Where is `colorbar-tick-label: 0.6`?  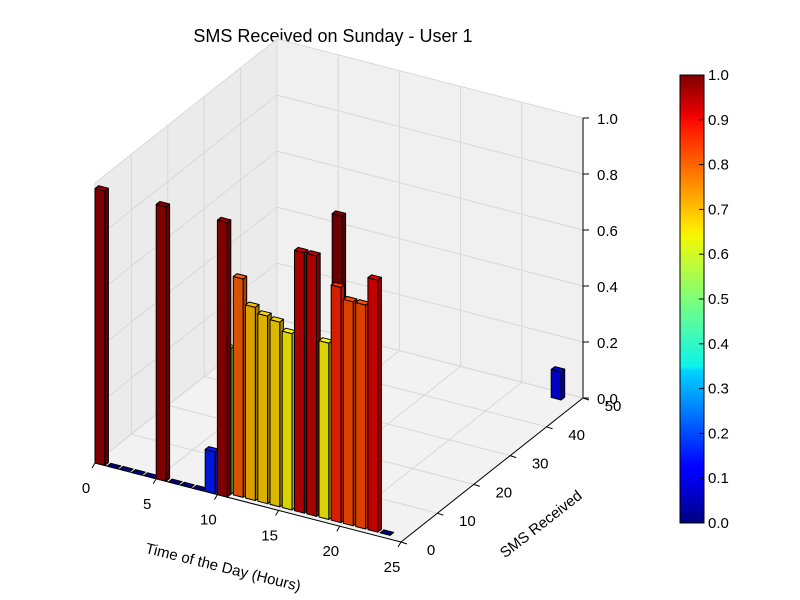
colorbar-tick-label: 0.6 is located at coordinates (718, 254).